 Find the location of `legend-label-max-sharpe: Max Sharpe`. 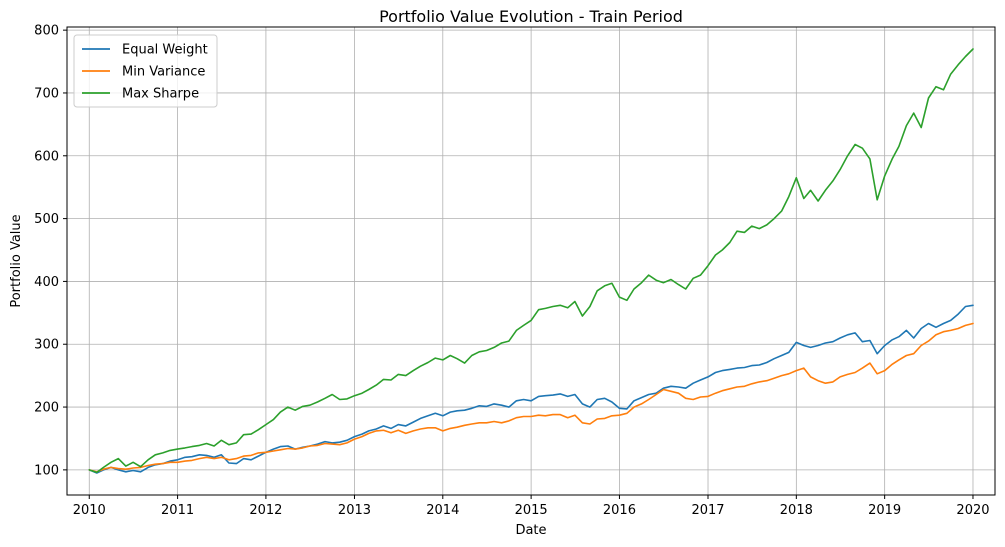

legend-label-max-sharpe: Max Sharpe is located at coordinates (160, 94).